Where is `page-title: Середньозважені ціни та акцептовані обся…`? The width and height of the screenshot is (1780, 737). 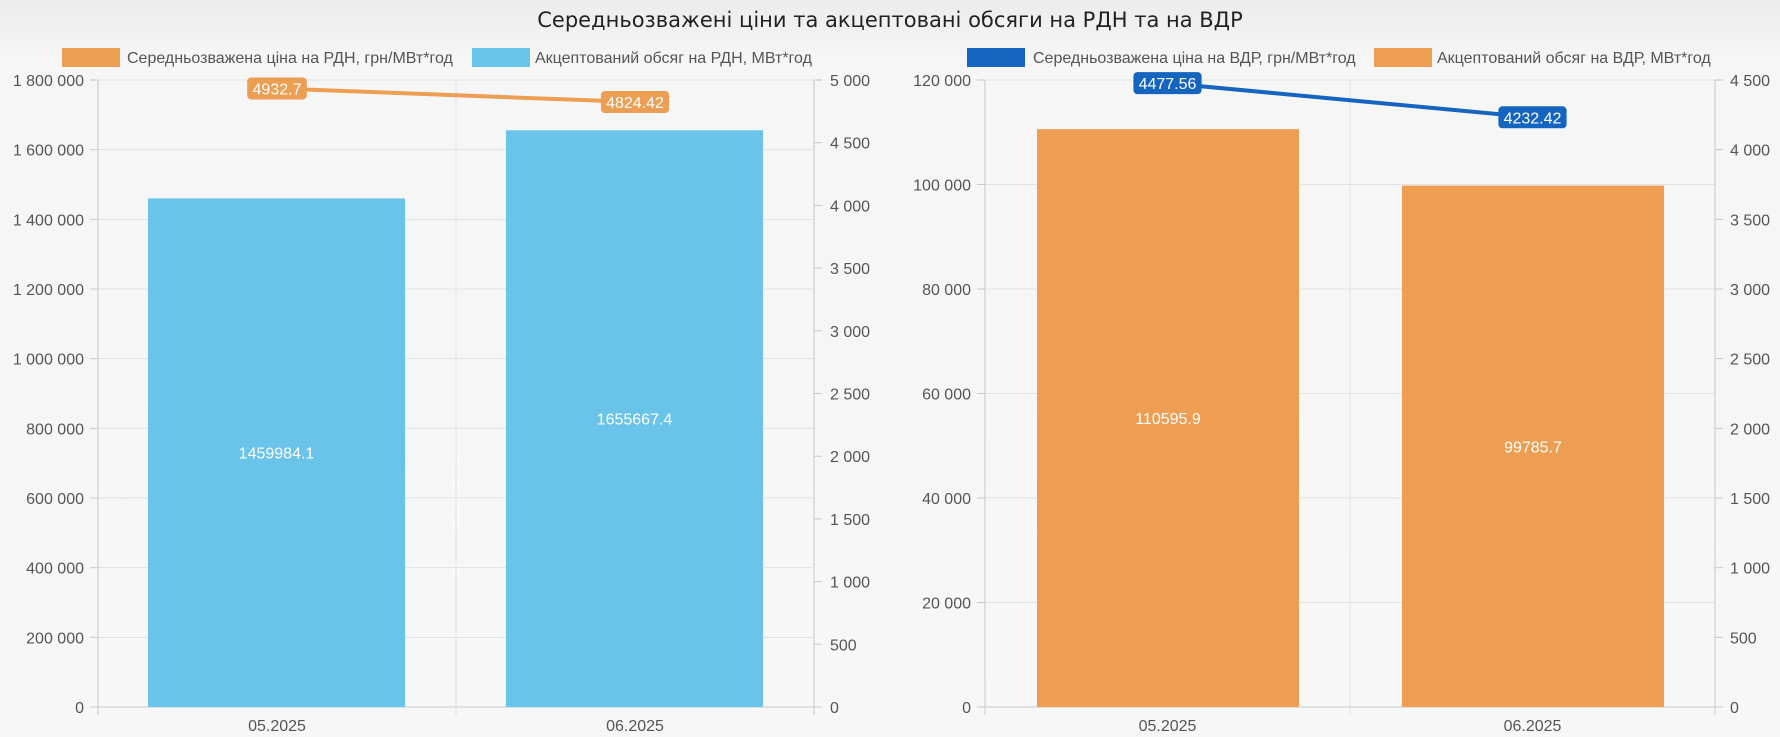
page-title: Середньозважені ціни та акцептовані обся… is located at coordinates (890, 20).